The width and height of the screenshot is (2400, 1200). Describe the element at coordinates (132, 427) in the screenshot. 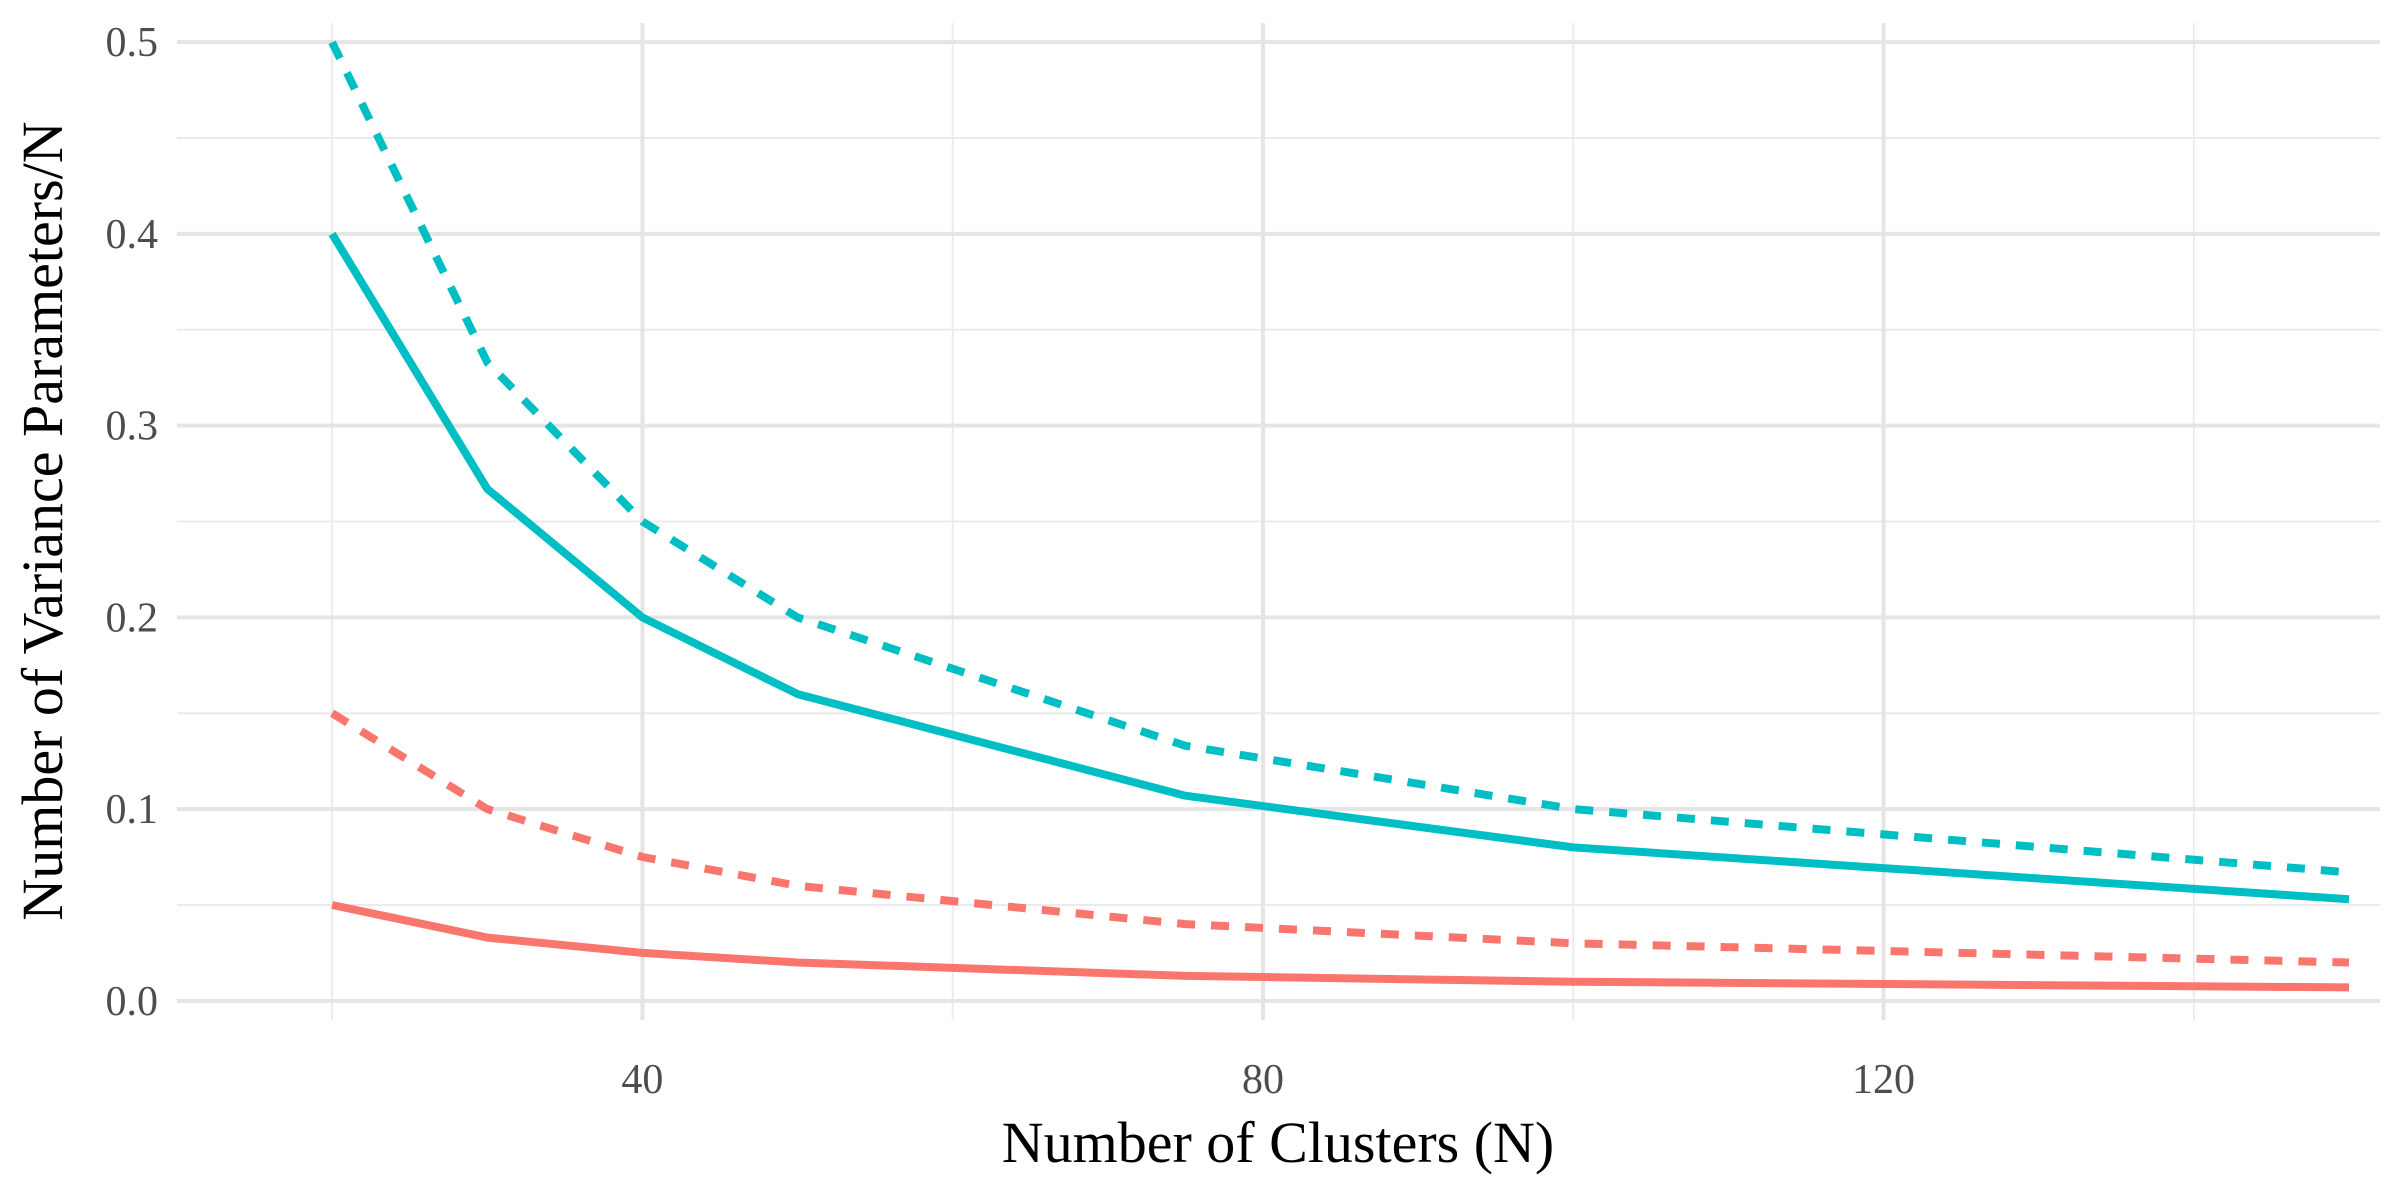

I see `y-tick-label: 0.3` at that location.